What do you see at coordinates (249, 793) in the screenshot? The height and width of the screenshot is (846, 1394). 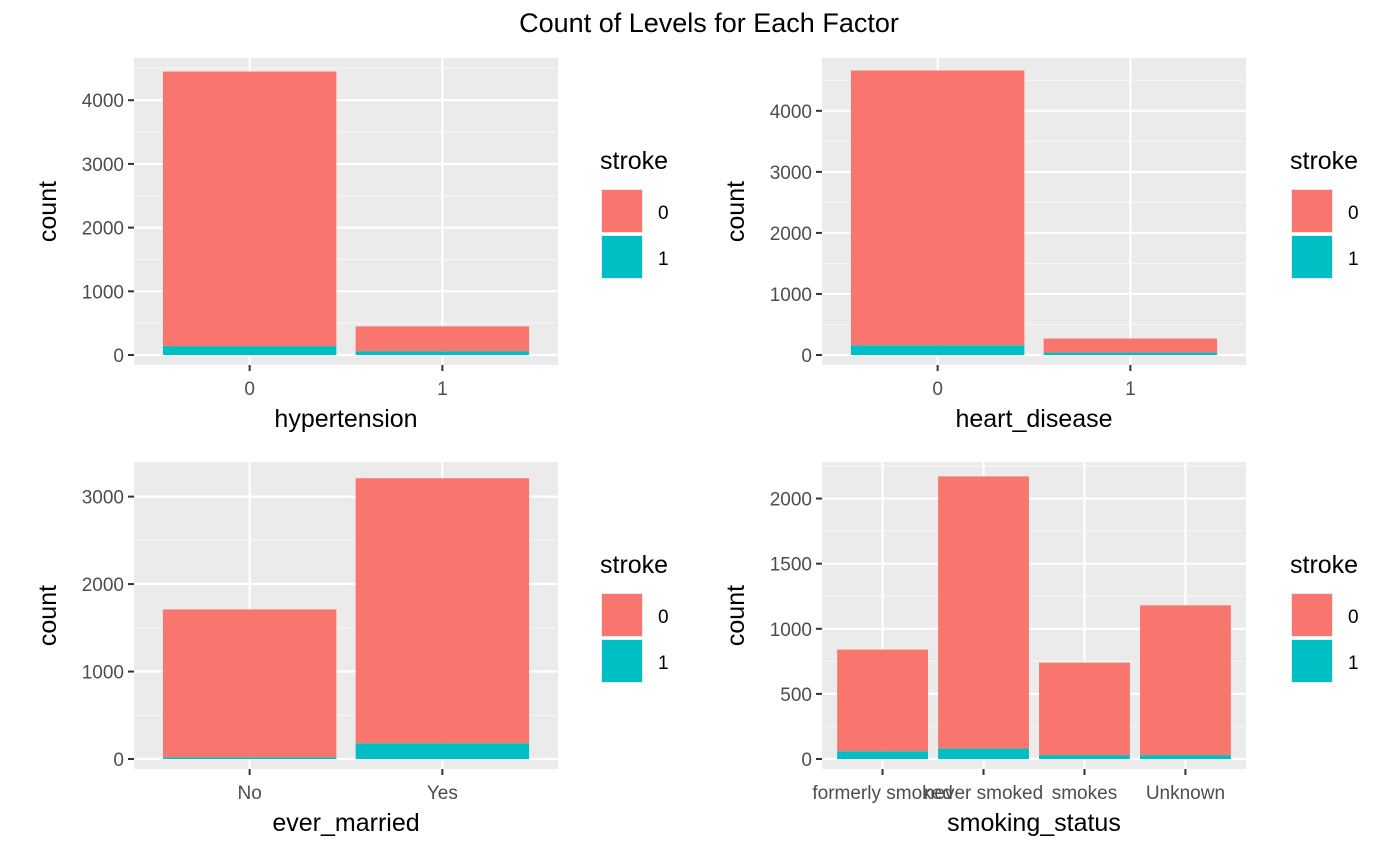 I see `x-tick-label: No` at bounding box center [249, 793].